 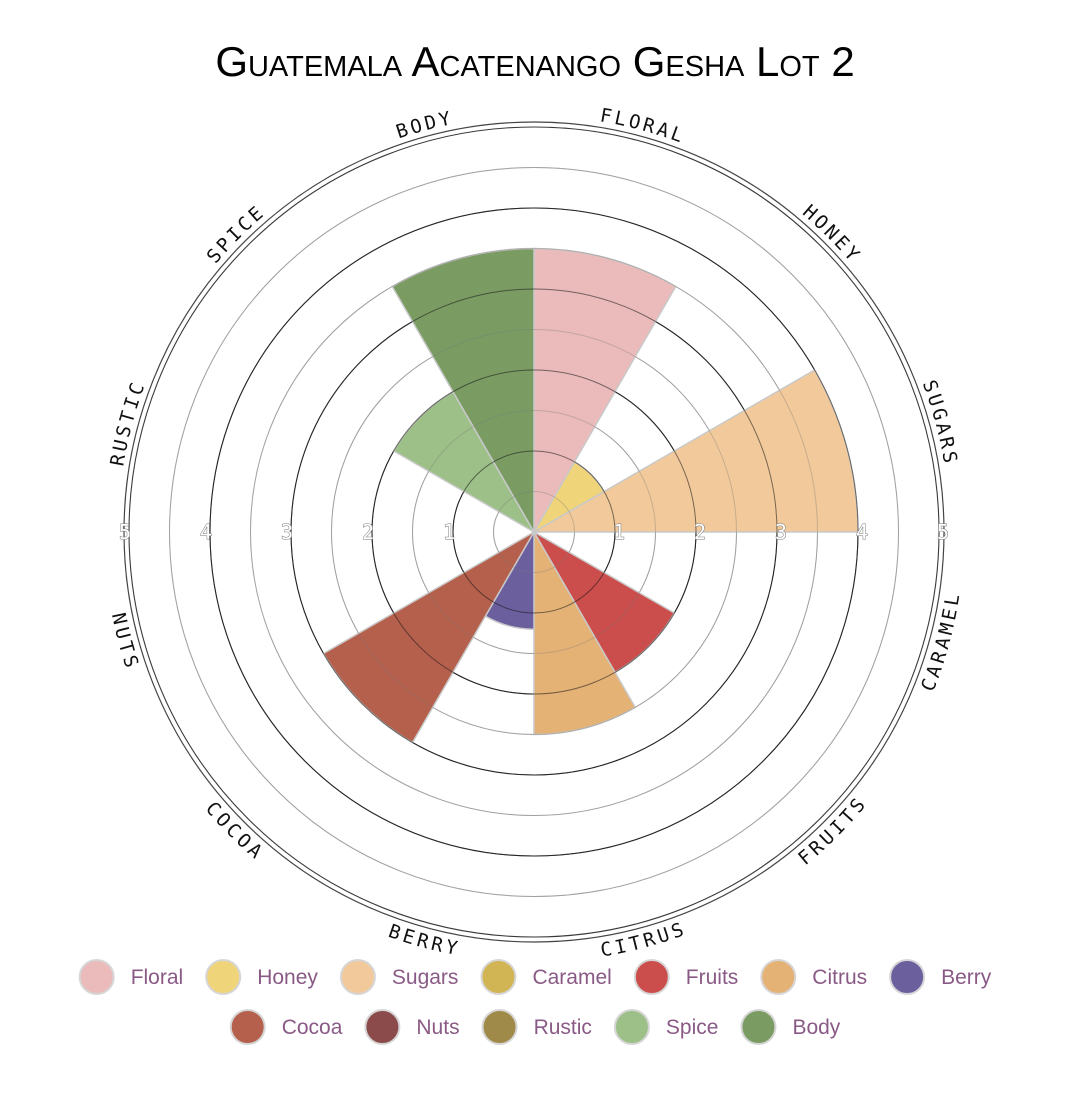 What do you see at coordinates (534, 61) in the screenshot?
I see `chart-title: Guatemala Acatenango Gesha Lot 2` at bounding box center [534, 61].